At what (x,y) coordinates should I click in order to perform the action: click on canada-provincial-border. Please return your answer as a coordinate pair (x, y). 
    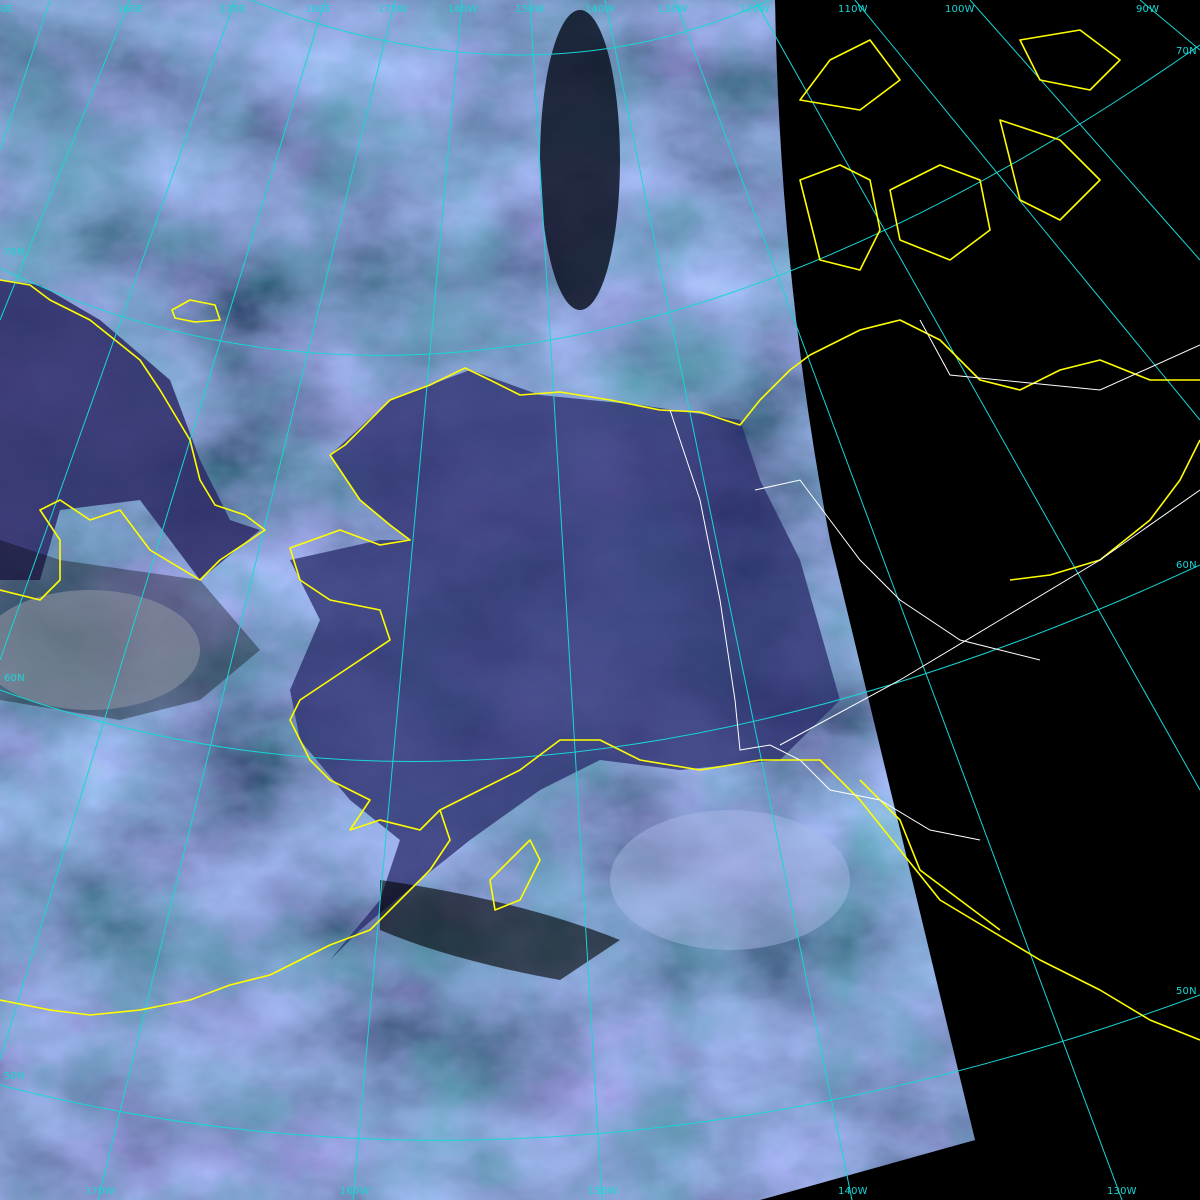
    Looking at the image, I should click on (989, 617).